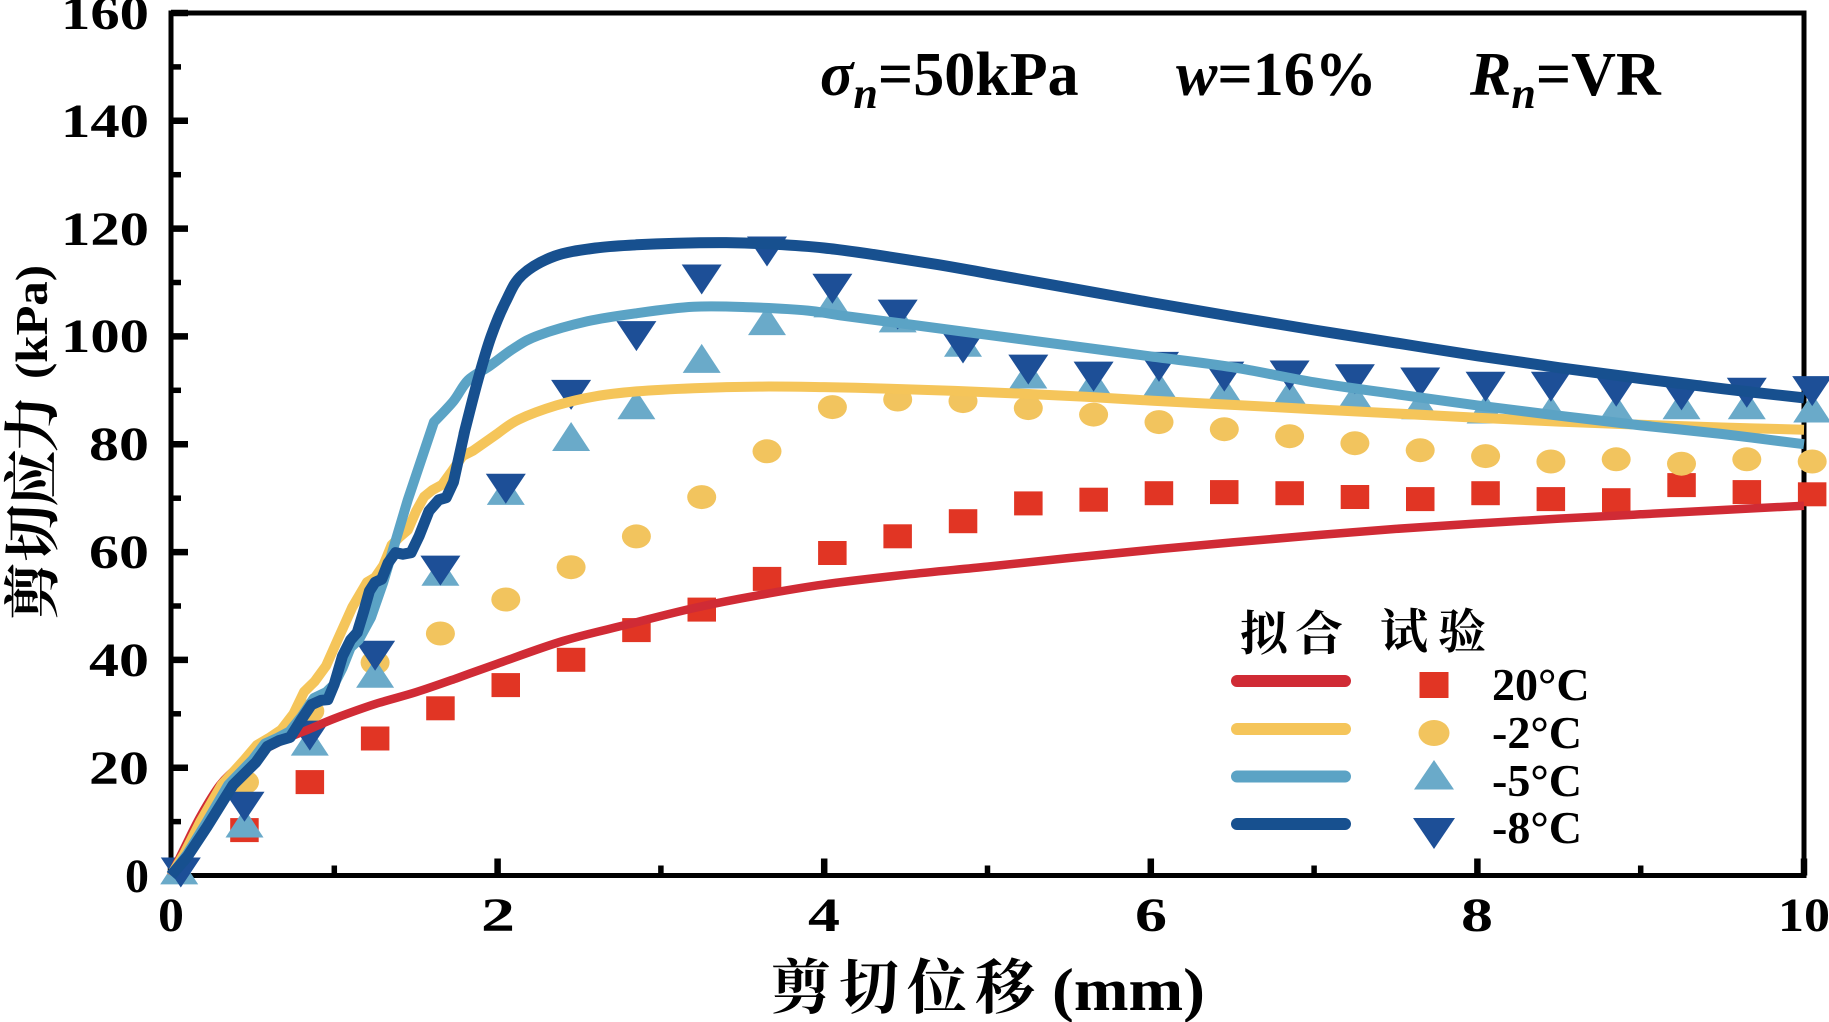 This screenshot has width=1829, height=1022. What do you see at coordinates (105, 121) in the screenshot?
I see `svg-text: 140` at bounding box center [105, 121].